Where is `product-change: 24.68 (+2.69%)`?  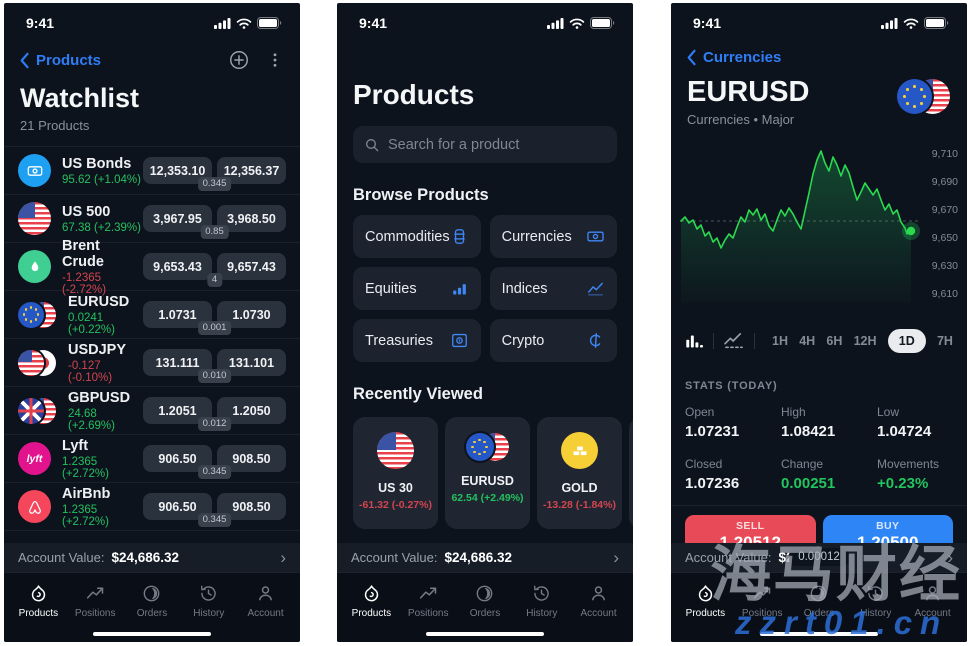 product-change: 24.68 (+2.69%) is located at coordinates (91, 419).